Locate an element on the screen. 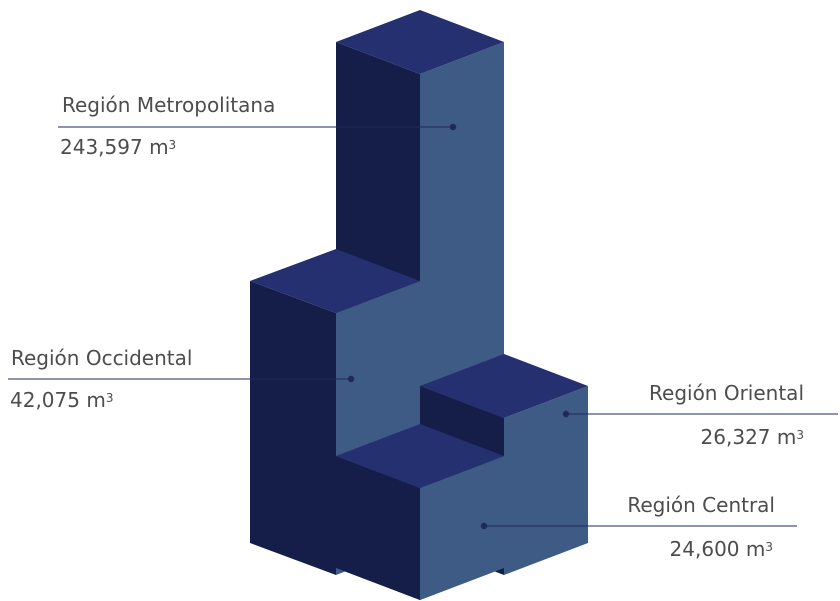 Image resolution: width=840 pixels, height=601 pixels. value-occidental-text: 42,075 m is located at coordinates (58, 400).